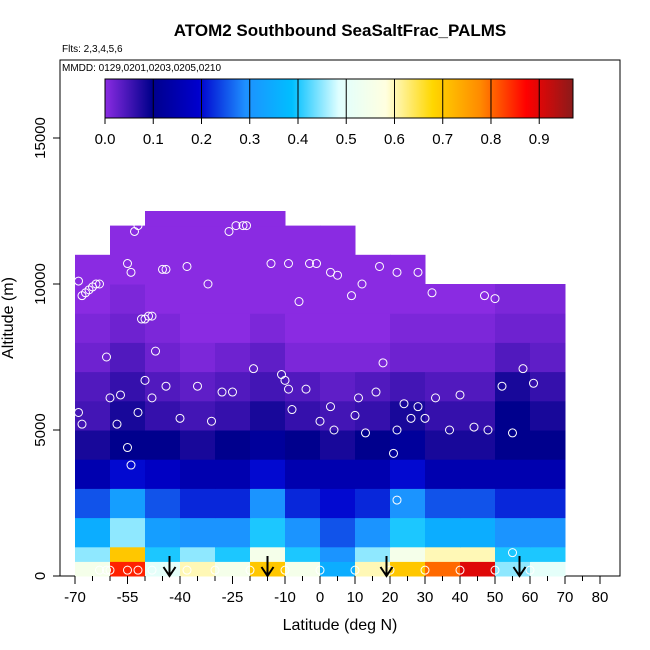 This screenshot has width=650, height=650. I want to click on x-tick-label: -40, so click(180, 597).